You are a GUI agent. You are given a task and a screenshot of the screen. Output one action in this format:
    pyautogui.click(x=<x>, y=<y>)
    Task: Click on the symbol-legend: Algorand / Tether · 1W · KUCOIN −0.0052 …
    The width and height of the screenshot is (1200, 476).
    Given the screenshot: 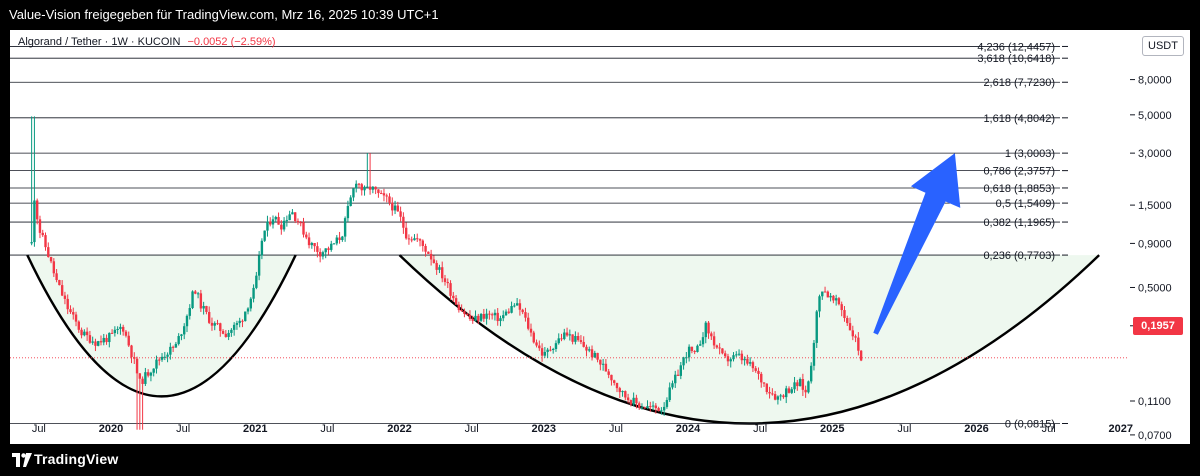 What is the action you would take?
    pyautogui.click(x=147, y=42)
    